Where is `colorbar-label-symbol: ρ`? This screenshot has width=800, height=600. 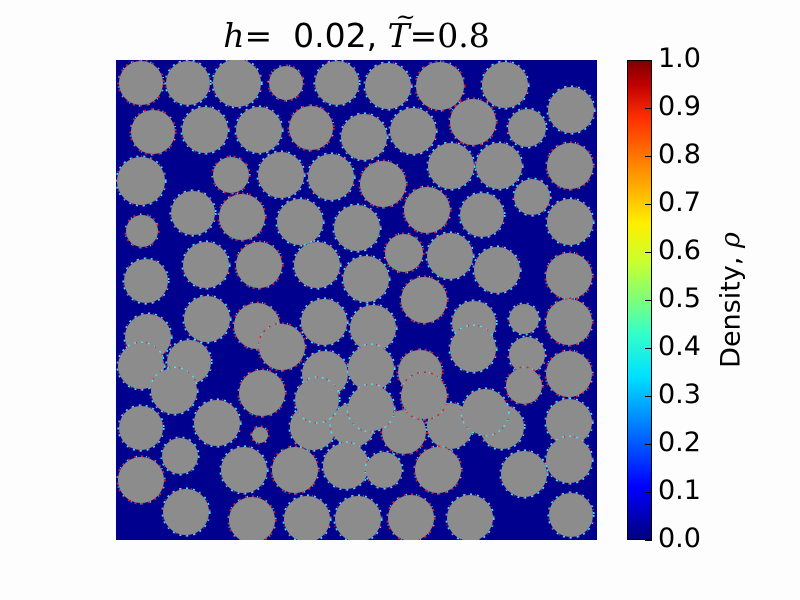
colorbar-label-symbol: ρ is located at coordinates (731, 240).